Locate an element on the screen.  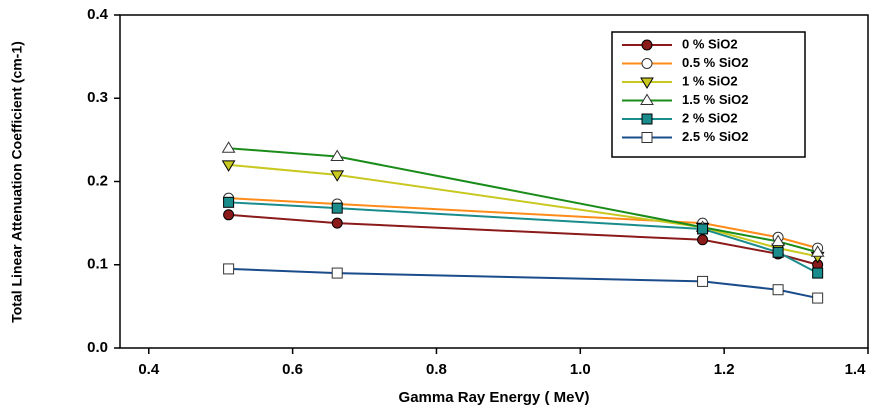
y-tick-label: 0.3 is located at coordinates (97, 97).